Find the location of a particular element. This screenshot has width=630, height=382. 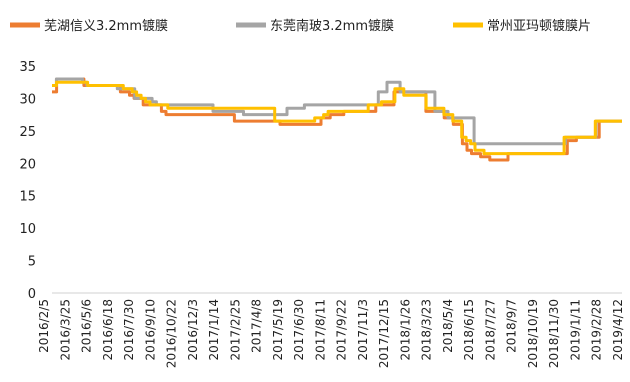

x-tick-label: 2016/7/30 is located at coordinates (129, 330).